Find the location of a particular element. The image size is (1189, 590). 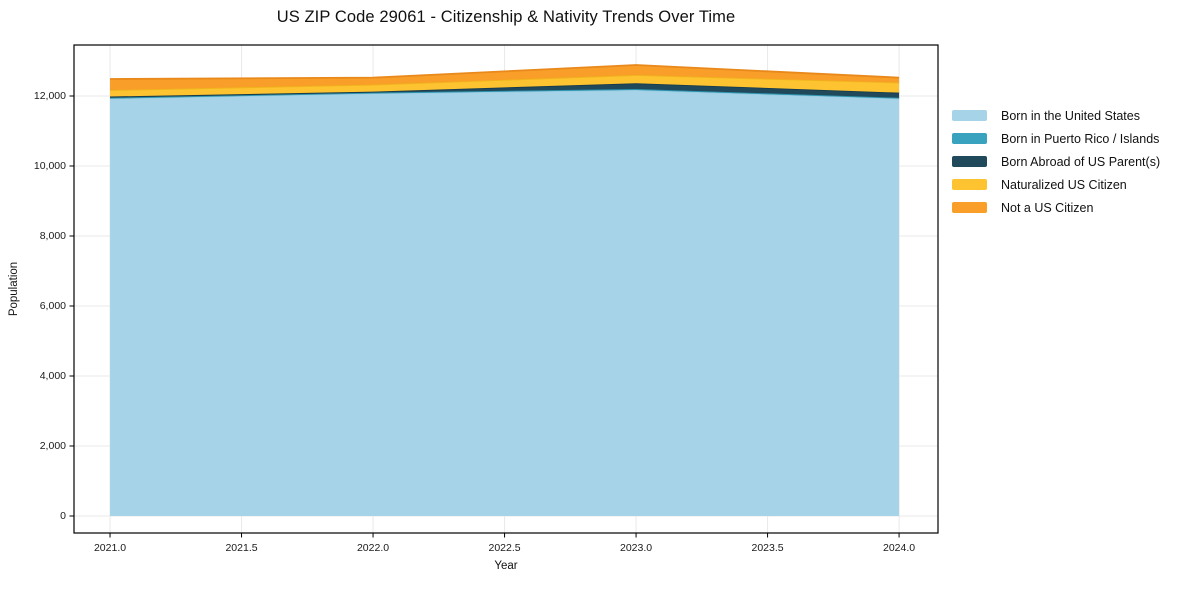

area-not-a-us-citizen is located at coordinates (505, 78).